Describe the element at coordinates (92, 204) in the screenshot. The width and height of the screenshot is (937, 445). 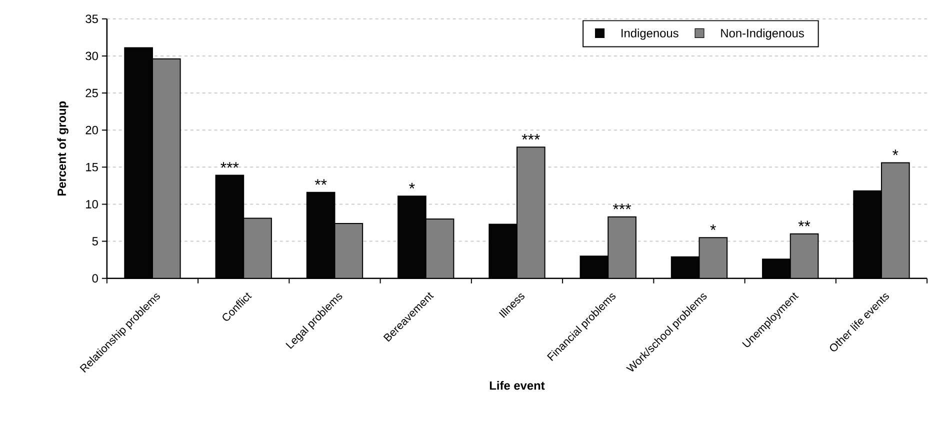
I see `y-tick-label: 10` at that location.